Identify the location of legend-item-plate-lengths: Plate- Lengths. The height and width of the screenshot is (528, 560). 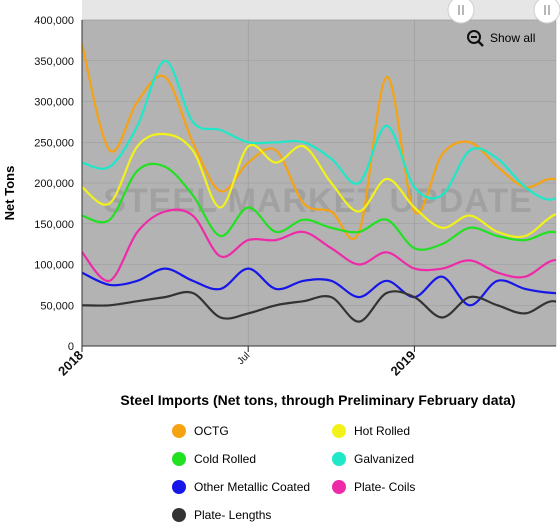
(252, 515).